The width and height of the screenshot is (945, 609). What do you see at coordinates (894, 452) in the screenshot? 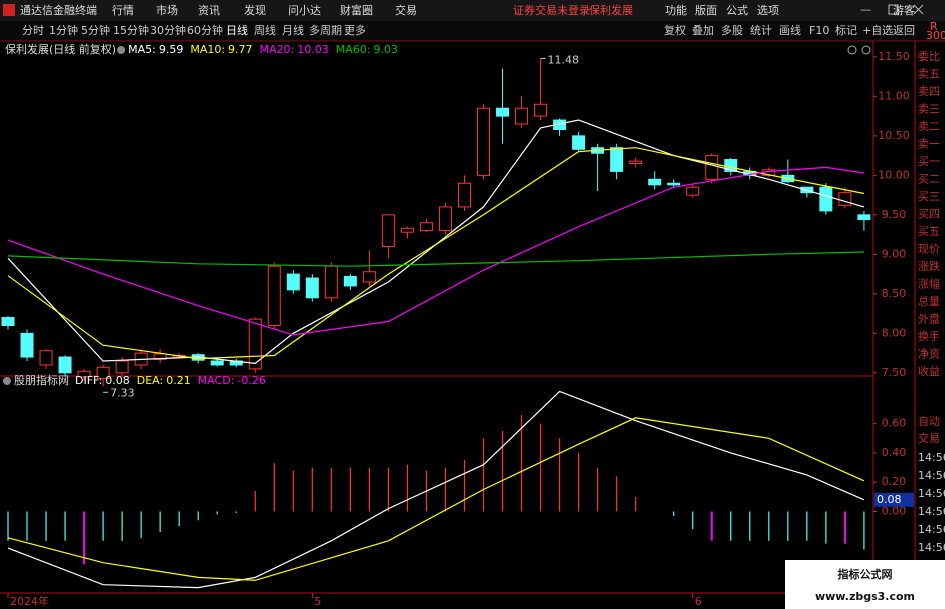
I see `y-tick-label: 0.40` at bounding box center [894, 452].